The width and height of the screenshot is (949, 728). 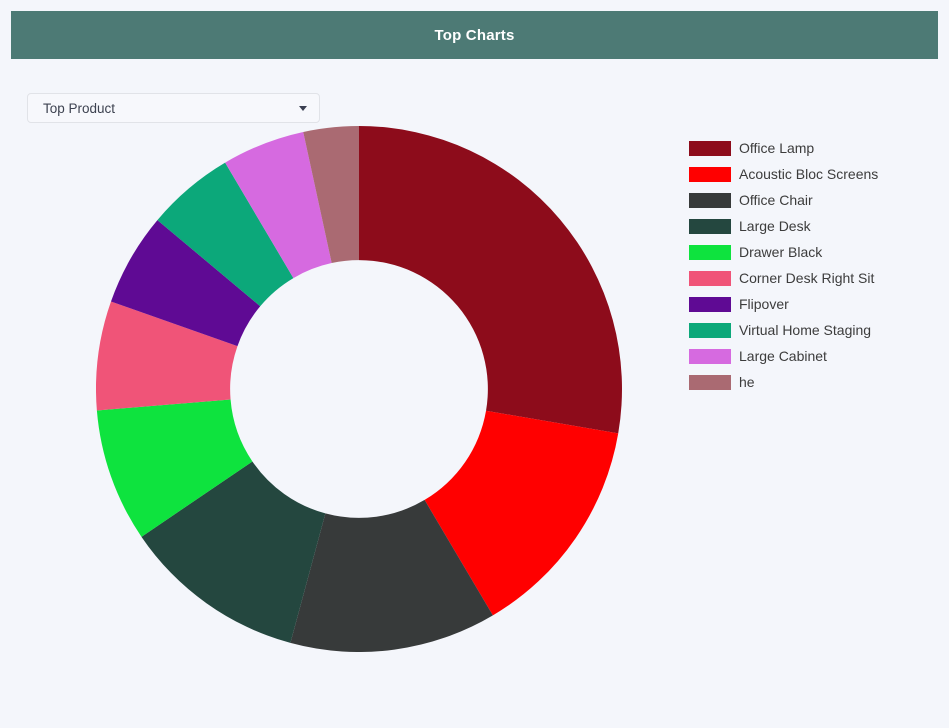 I want to click on legend-item-he: he, so click(x=783, y=382).